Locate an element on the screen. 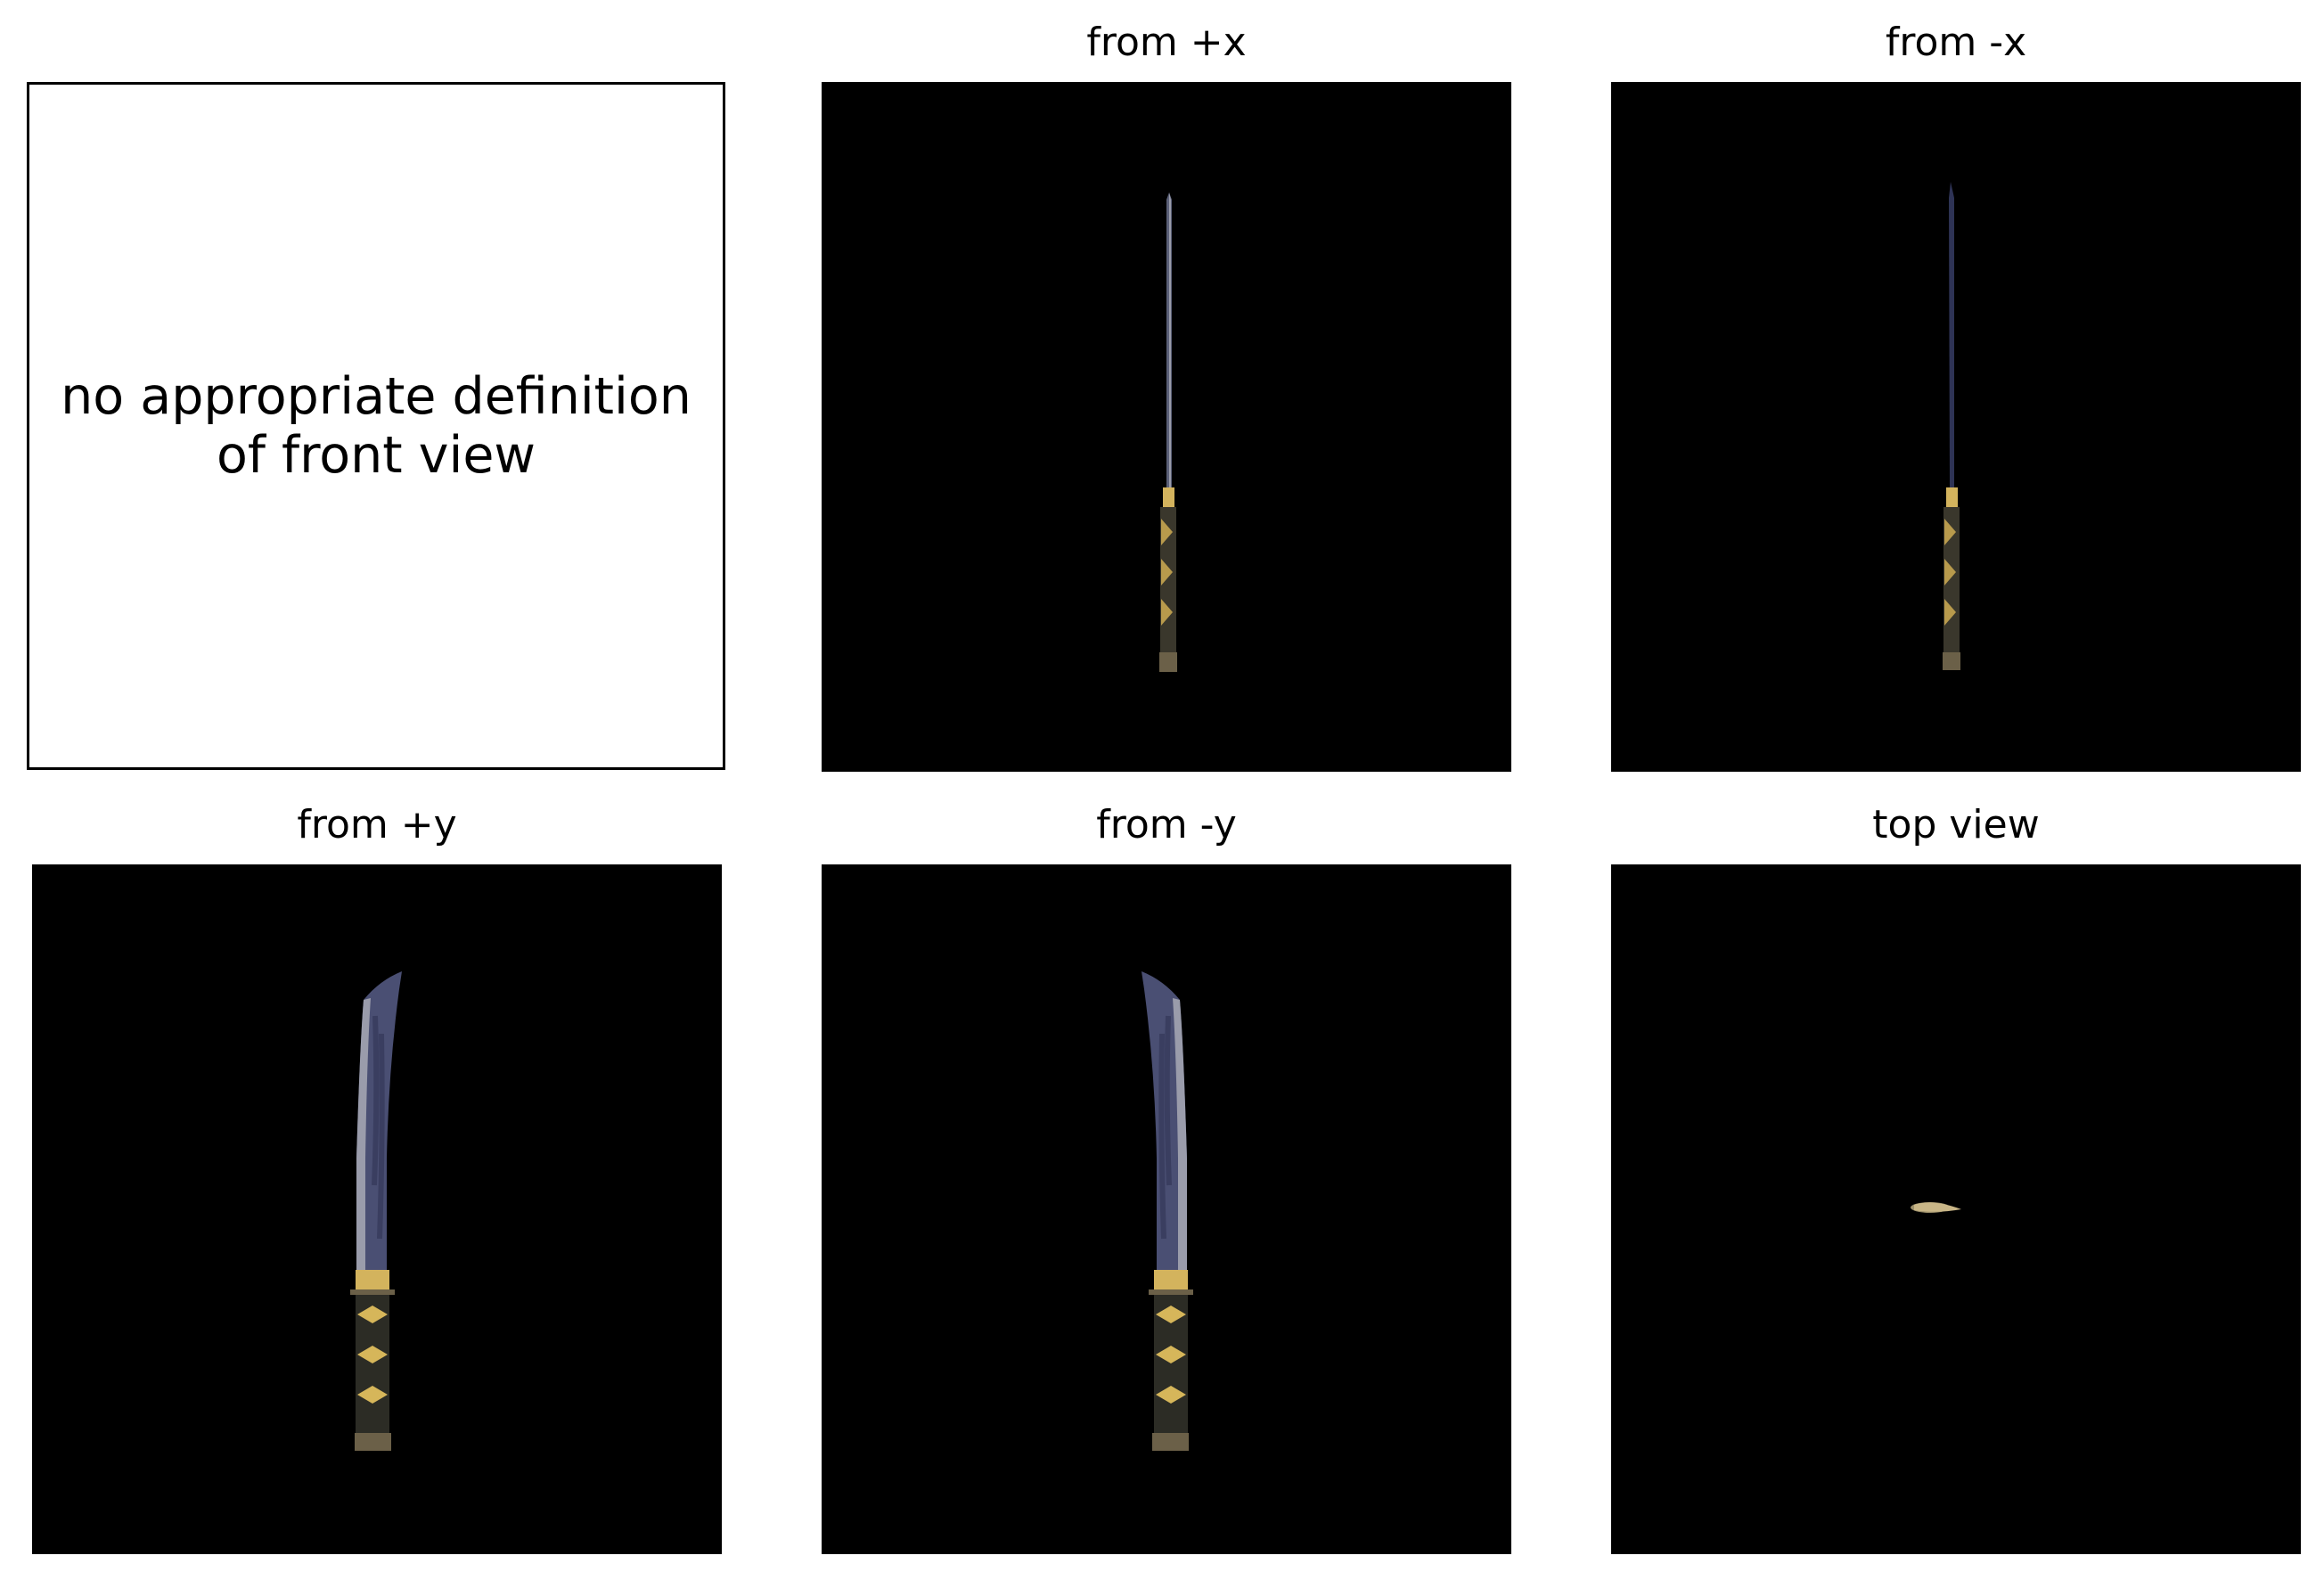  panel-from-plus-x is located at coordinates (1166, 427).